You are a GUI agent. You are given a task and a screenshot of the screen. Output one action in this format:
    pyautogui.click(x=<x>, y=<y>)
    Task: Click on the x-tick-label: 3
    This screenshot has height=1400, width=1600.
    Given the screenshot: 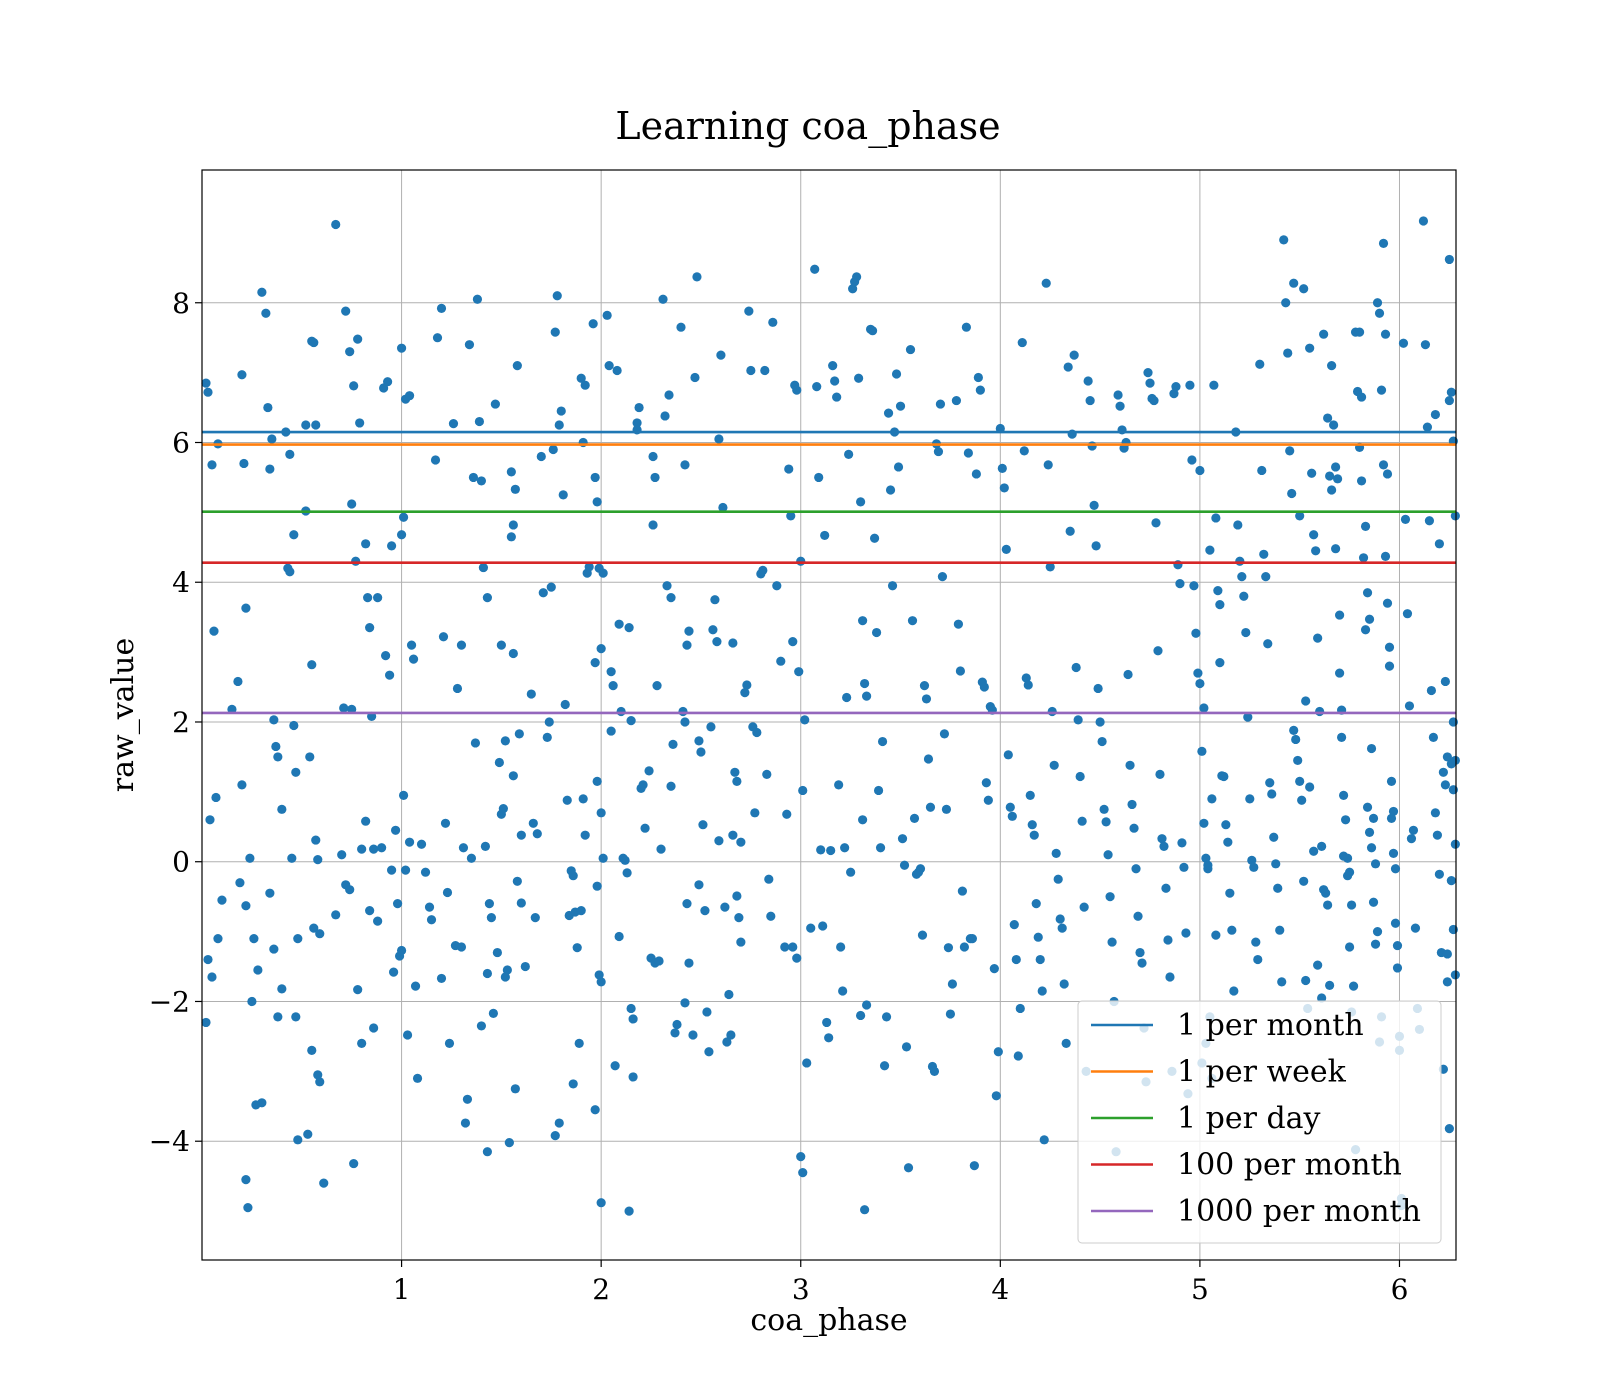 What is the action you would take?
    pyautogui.click(x=801, y=1289)
    